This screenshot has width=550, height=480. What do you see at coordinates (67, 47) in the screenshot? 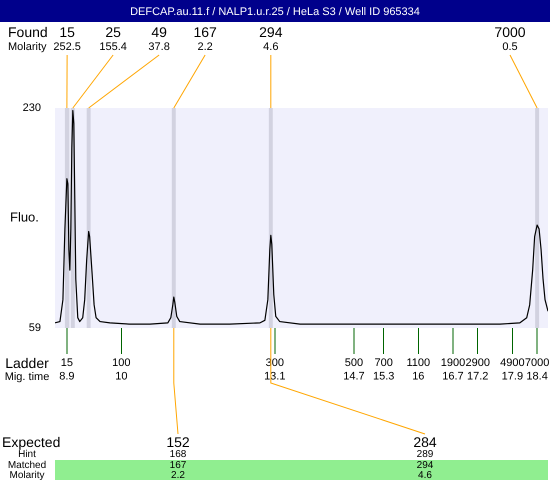
I see `annotation: 252.5` at bounding box center [67, 47].